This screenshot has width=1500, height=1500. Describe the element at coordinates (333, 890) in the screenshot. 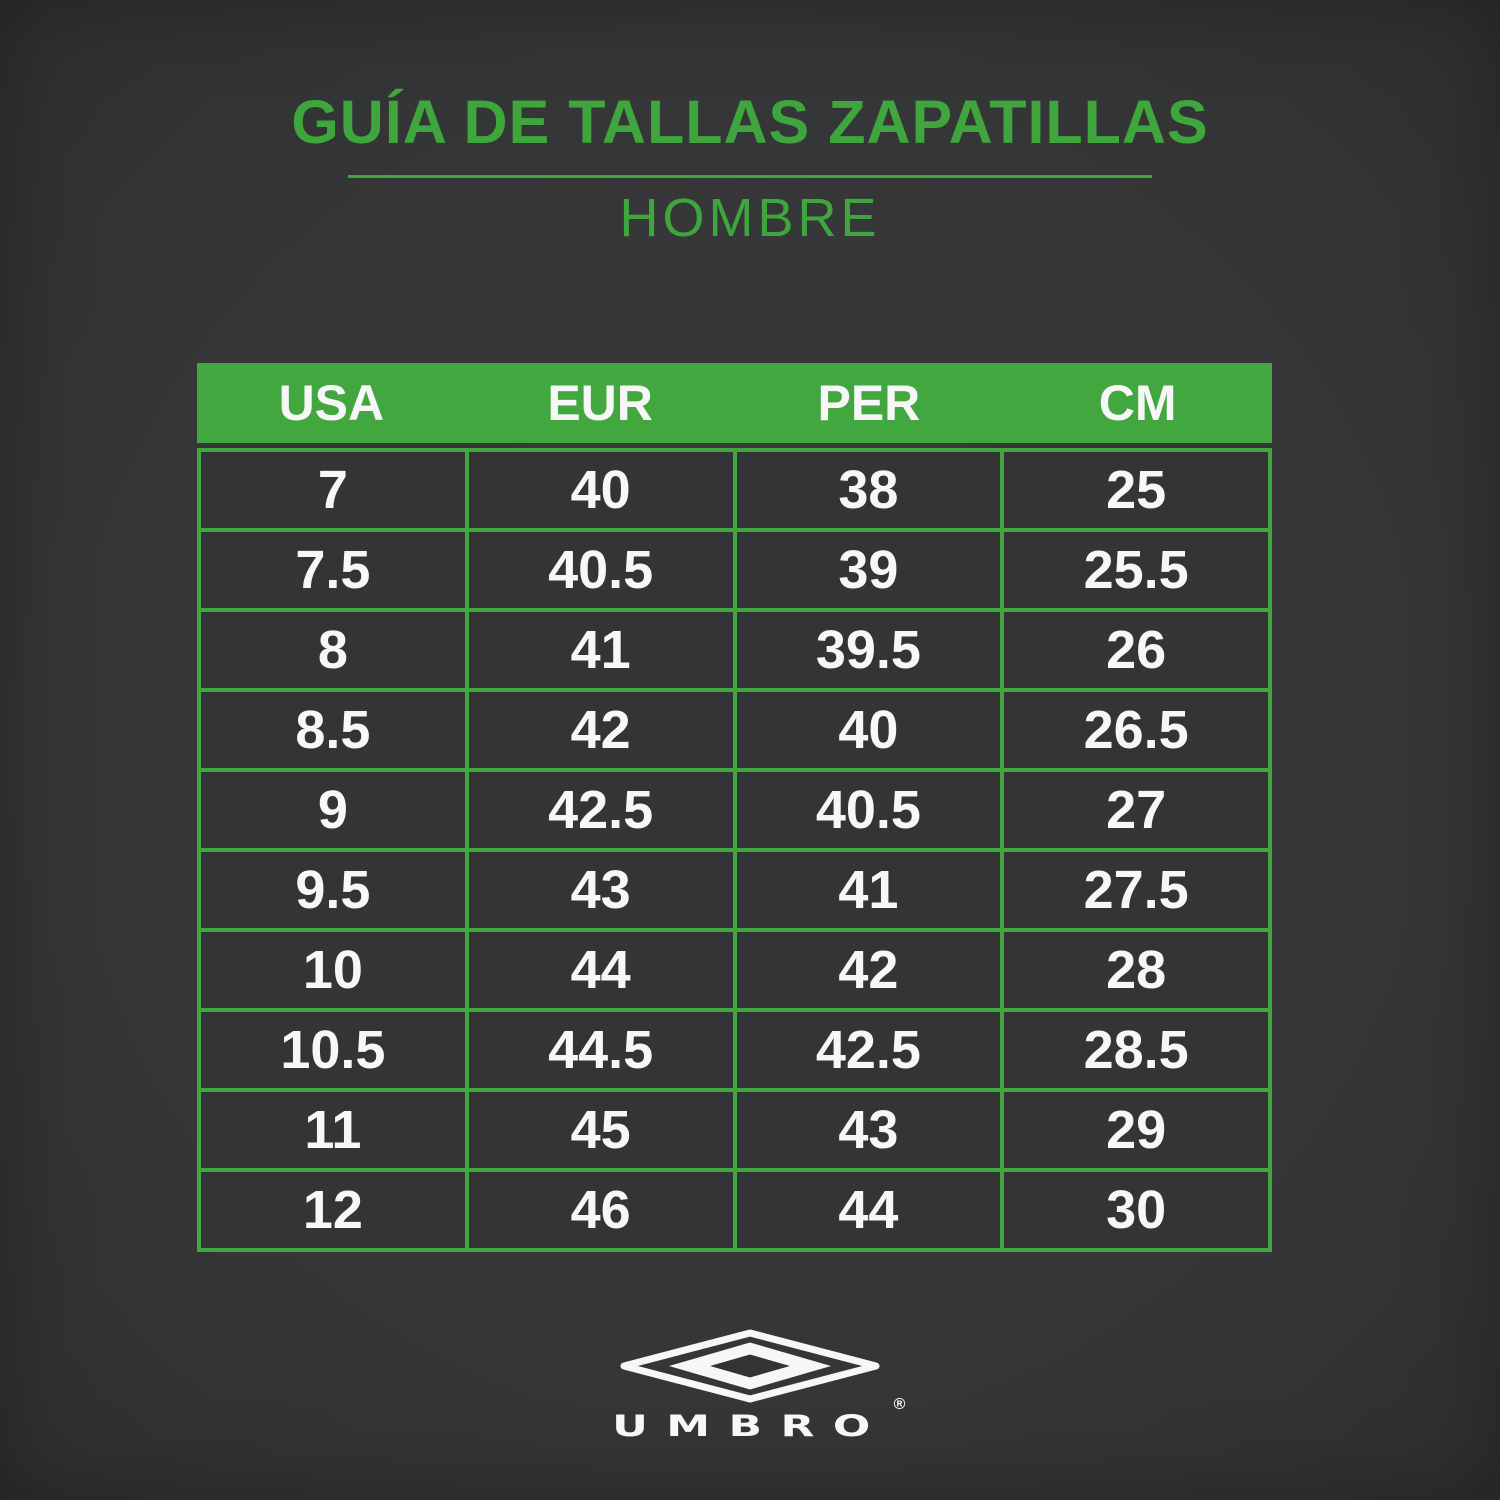

I see `table-cell: 9.5` at that location.